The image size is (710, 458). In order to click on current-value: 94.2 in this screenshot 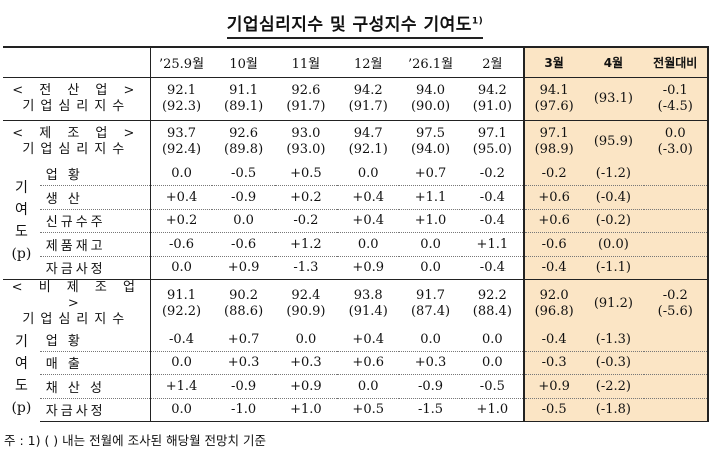, I will do `click(492, 90)`.